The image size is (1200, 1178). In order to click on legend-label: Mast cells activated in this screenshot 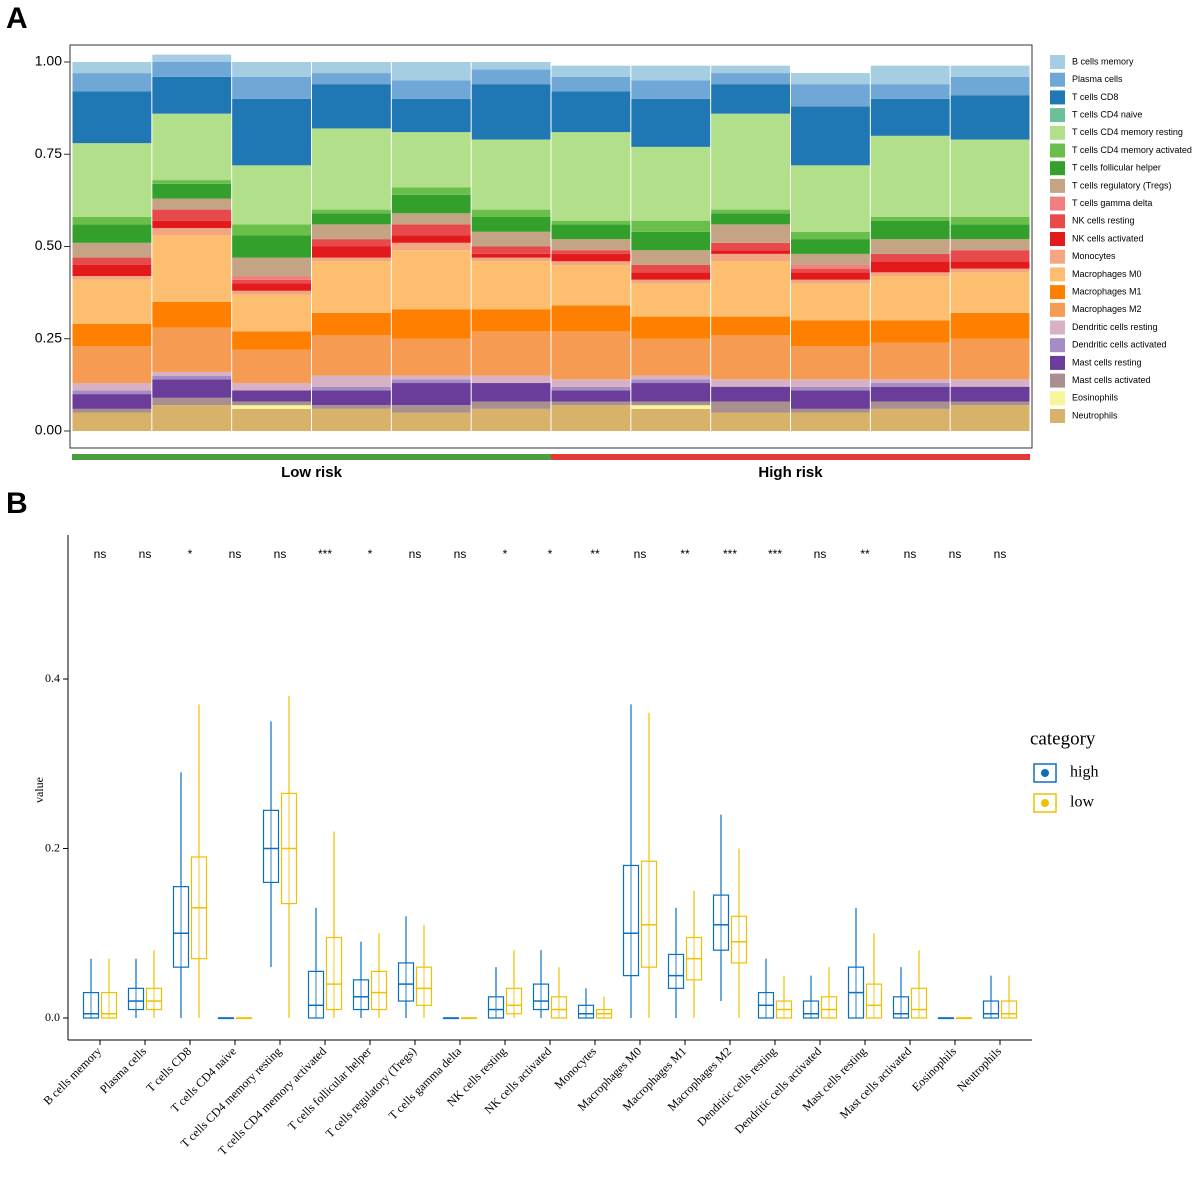, I will do `click(1111, 380)`.